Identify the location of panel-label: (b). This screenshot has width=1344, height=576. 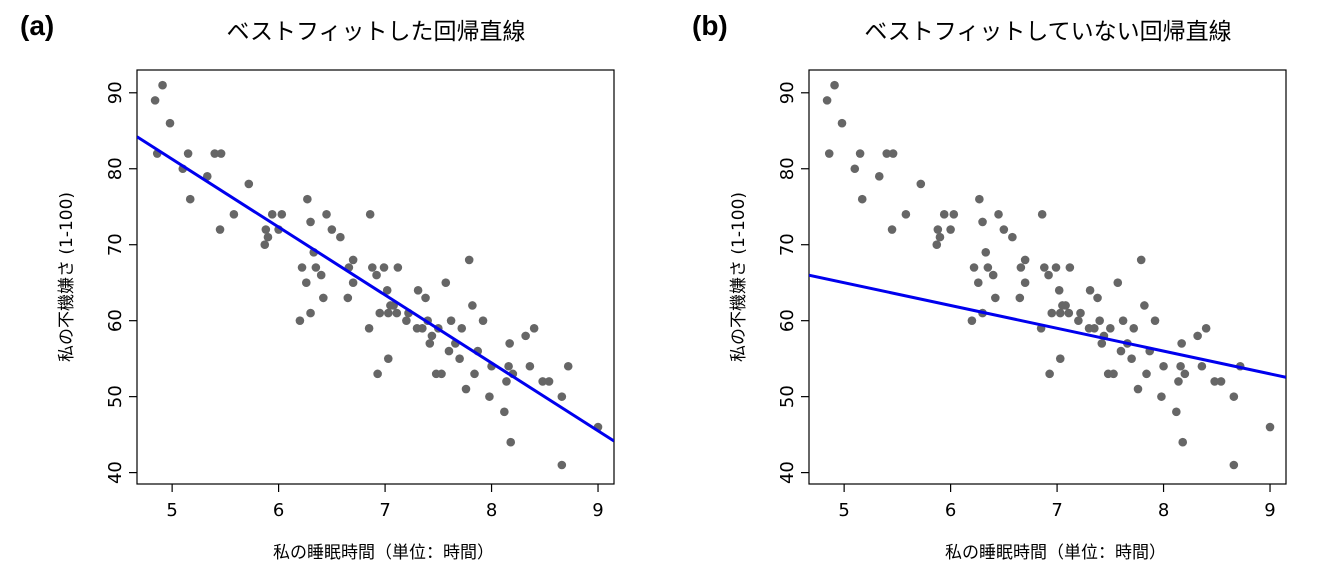
(710, 25).